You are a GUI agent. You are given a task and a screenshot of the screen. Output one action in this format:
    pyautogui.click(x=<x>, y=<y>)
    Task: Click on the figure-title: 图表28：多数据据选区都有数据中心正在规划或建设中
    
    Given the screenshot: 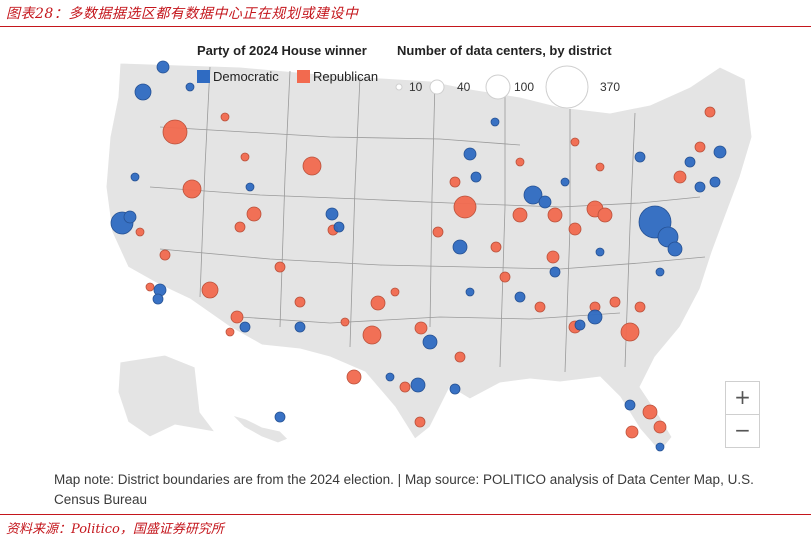 What is the action you would take?
    pyautogui.click(x=182, y=14)
    